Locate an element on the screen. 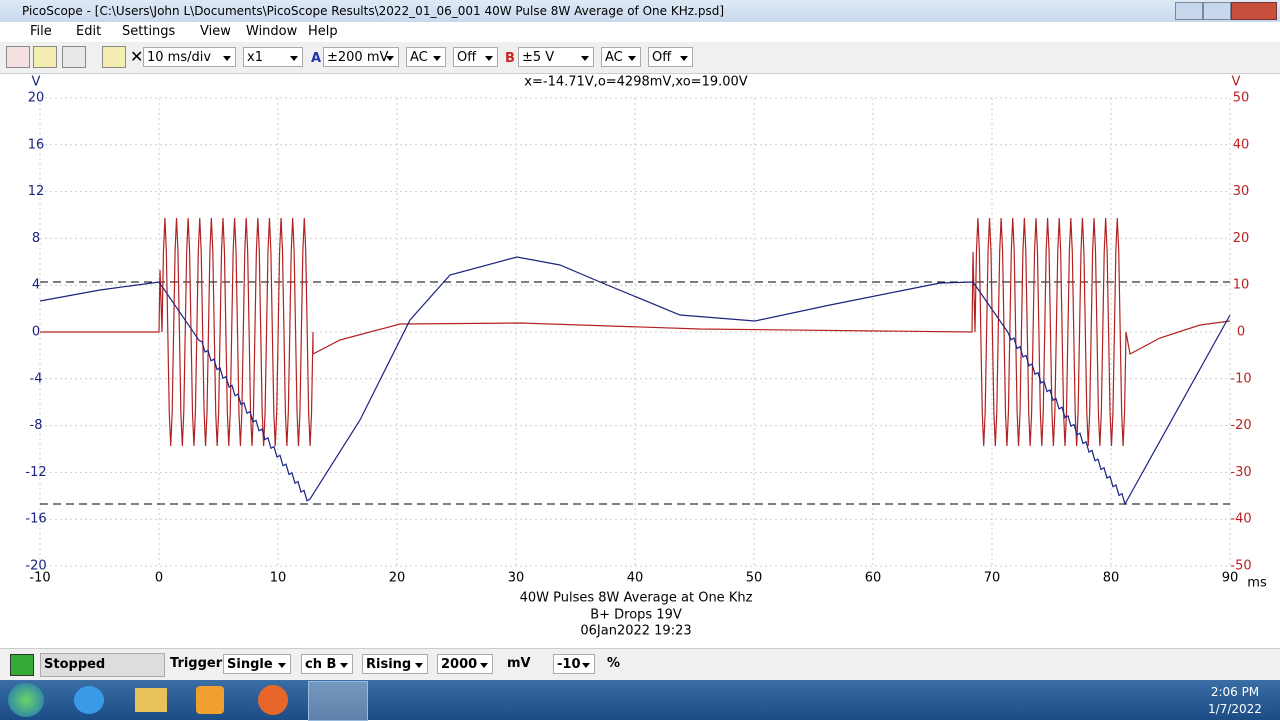 The image size is (1280, 721). x-tick-label: -10 is located at coordinates (39, 578).